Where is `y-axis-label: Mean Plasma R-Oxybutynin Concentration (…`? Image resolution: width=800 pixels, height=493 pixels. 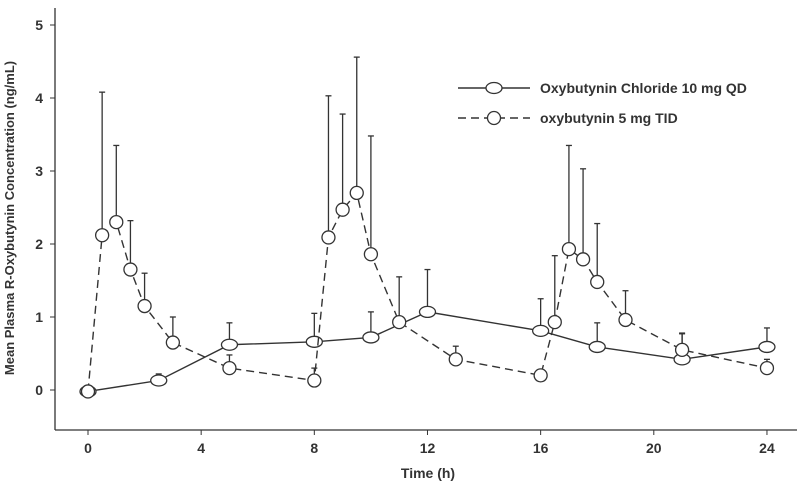 y-axis-label: Mean Plasma R-Oxybutynin Concentration (… is located at coordinates (9, 218).